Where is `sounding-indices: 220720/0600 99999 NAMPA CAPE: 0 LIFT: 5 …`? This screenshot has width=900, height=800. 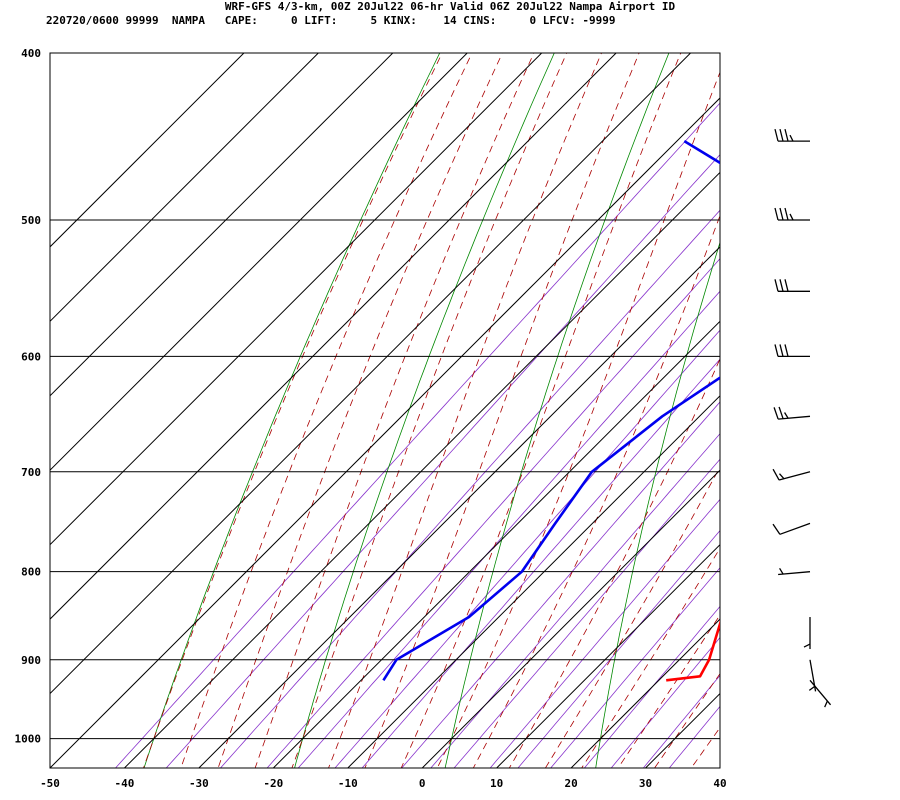
sounding-indices: 220720/0600 99999 NAMPA CAPE: 0 LIFT: 5 … is located at coordinates (331, 20).